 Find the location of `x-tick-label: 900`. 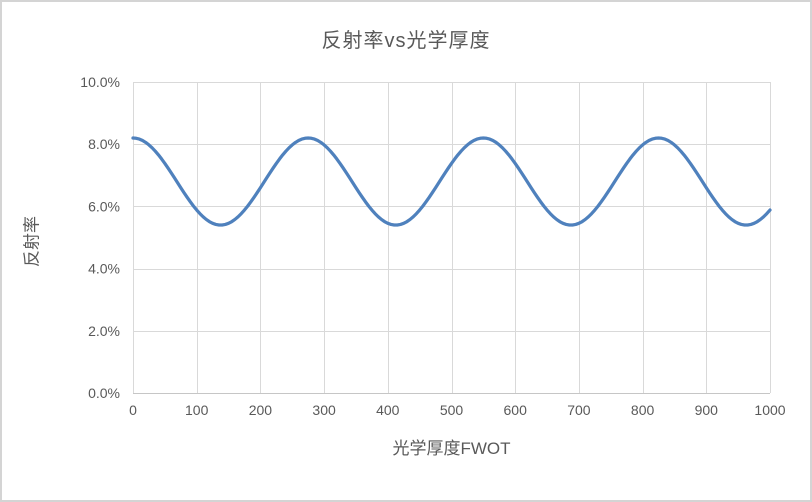

x-tick-label: 900 is located at coordinates (707, 410).